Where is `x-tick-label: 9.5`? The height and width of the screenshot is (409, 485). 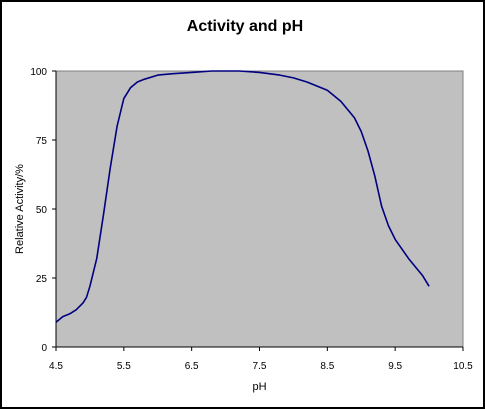
x-tick-label: 9.5 is located at coordinates (395, 366).